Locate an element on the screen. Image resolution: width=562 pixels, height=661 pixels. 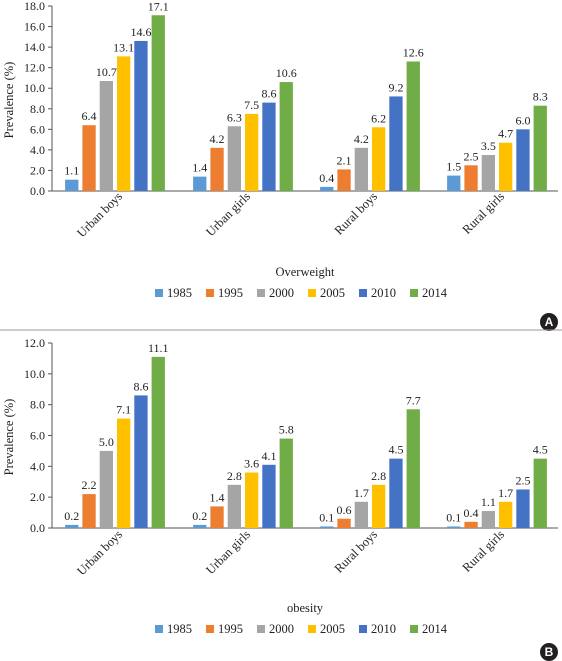
bar-2010-urban-girls is located at coordinates (269, 496).